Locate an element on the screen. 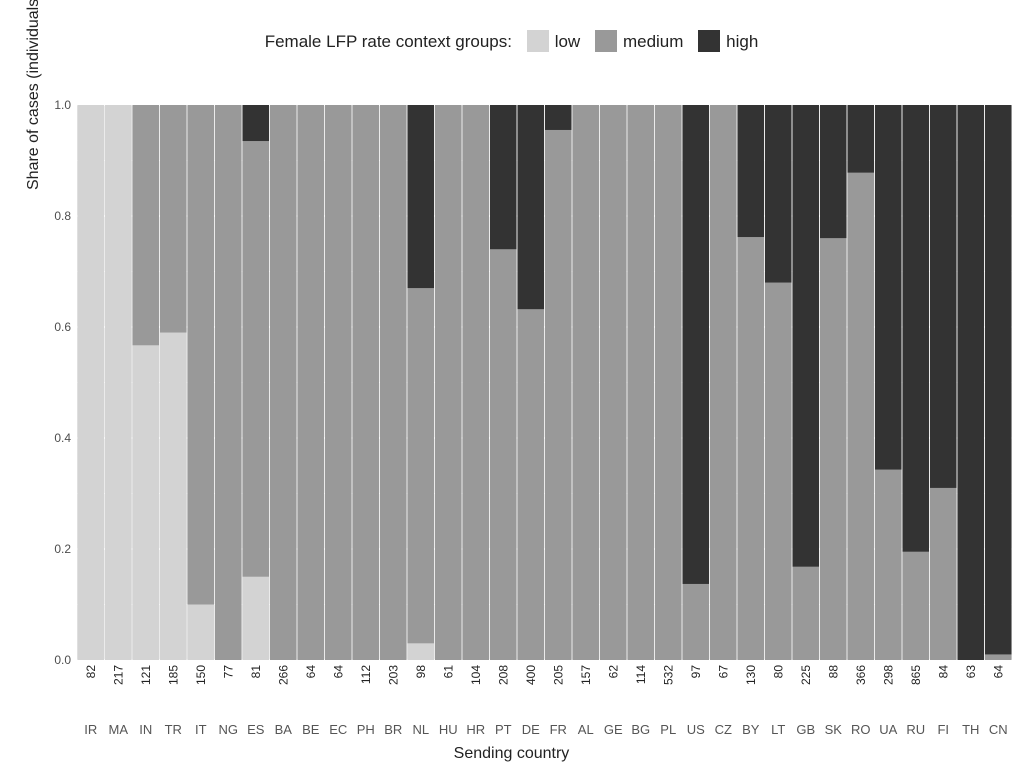 This screenshot has width=1023, height=764. bar-medium-AL is located at coordinates (585, 382).